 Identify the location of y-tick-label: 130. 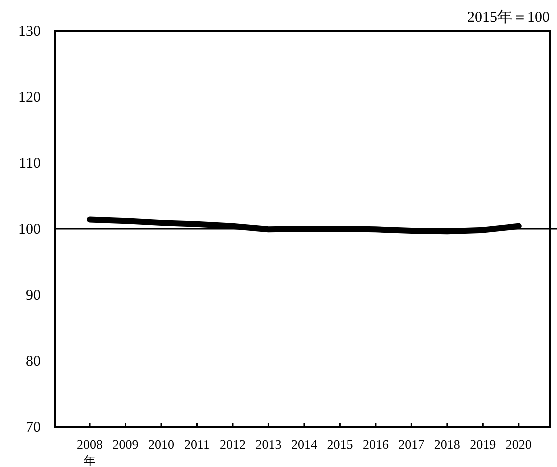
(29, 32).